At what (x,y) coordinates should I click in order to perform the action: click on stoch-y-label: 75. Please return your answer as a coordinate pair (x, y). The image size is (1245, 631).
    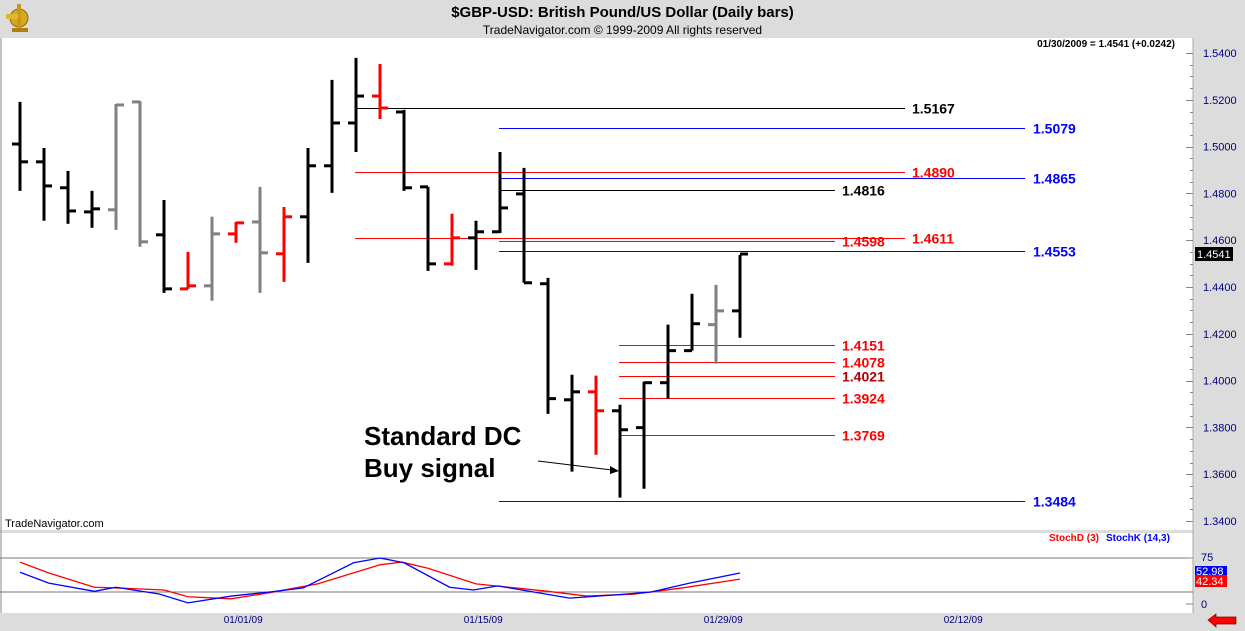
    Looking at the image, I should click on (1207, 558).